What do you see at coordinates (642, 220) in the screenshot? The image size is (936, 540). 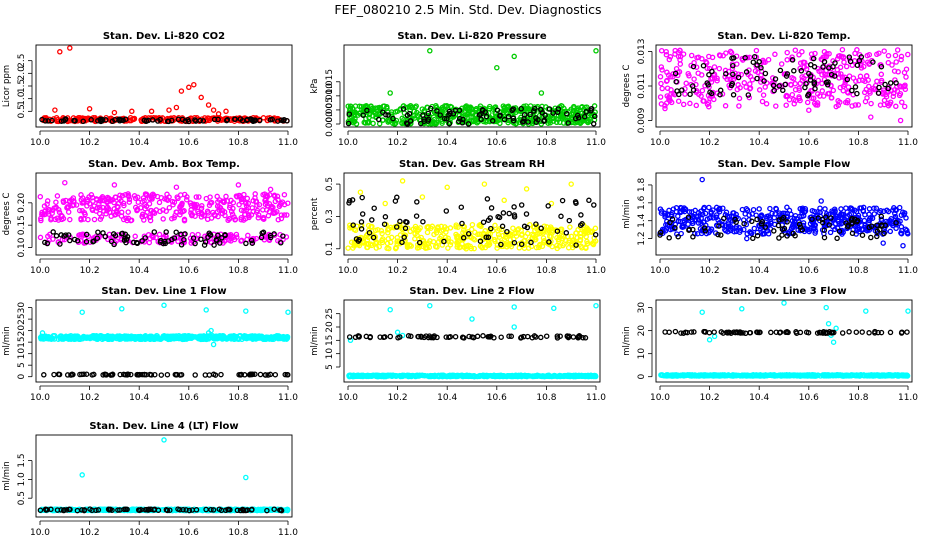 I see `y-tick-label: 1.4` at bounding box center [642, 220].